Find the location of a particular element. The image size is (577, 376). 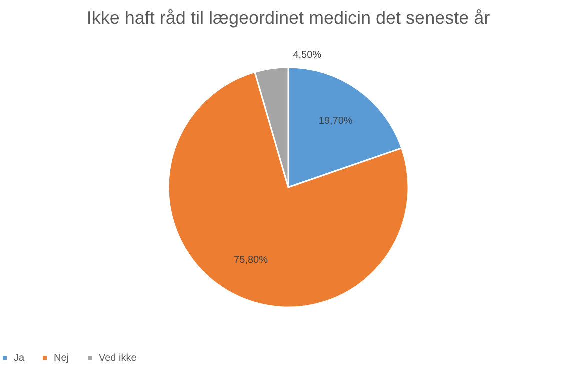

data-label: 75,80% is located at coordinates (251, 260).